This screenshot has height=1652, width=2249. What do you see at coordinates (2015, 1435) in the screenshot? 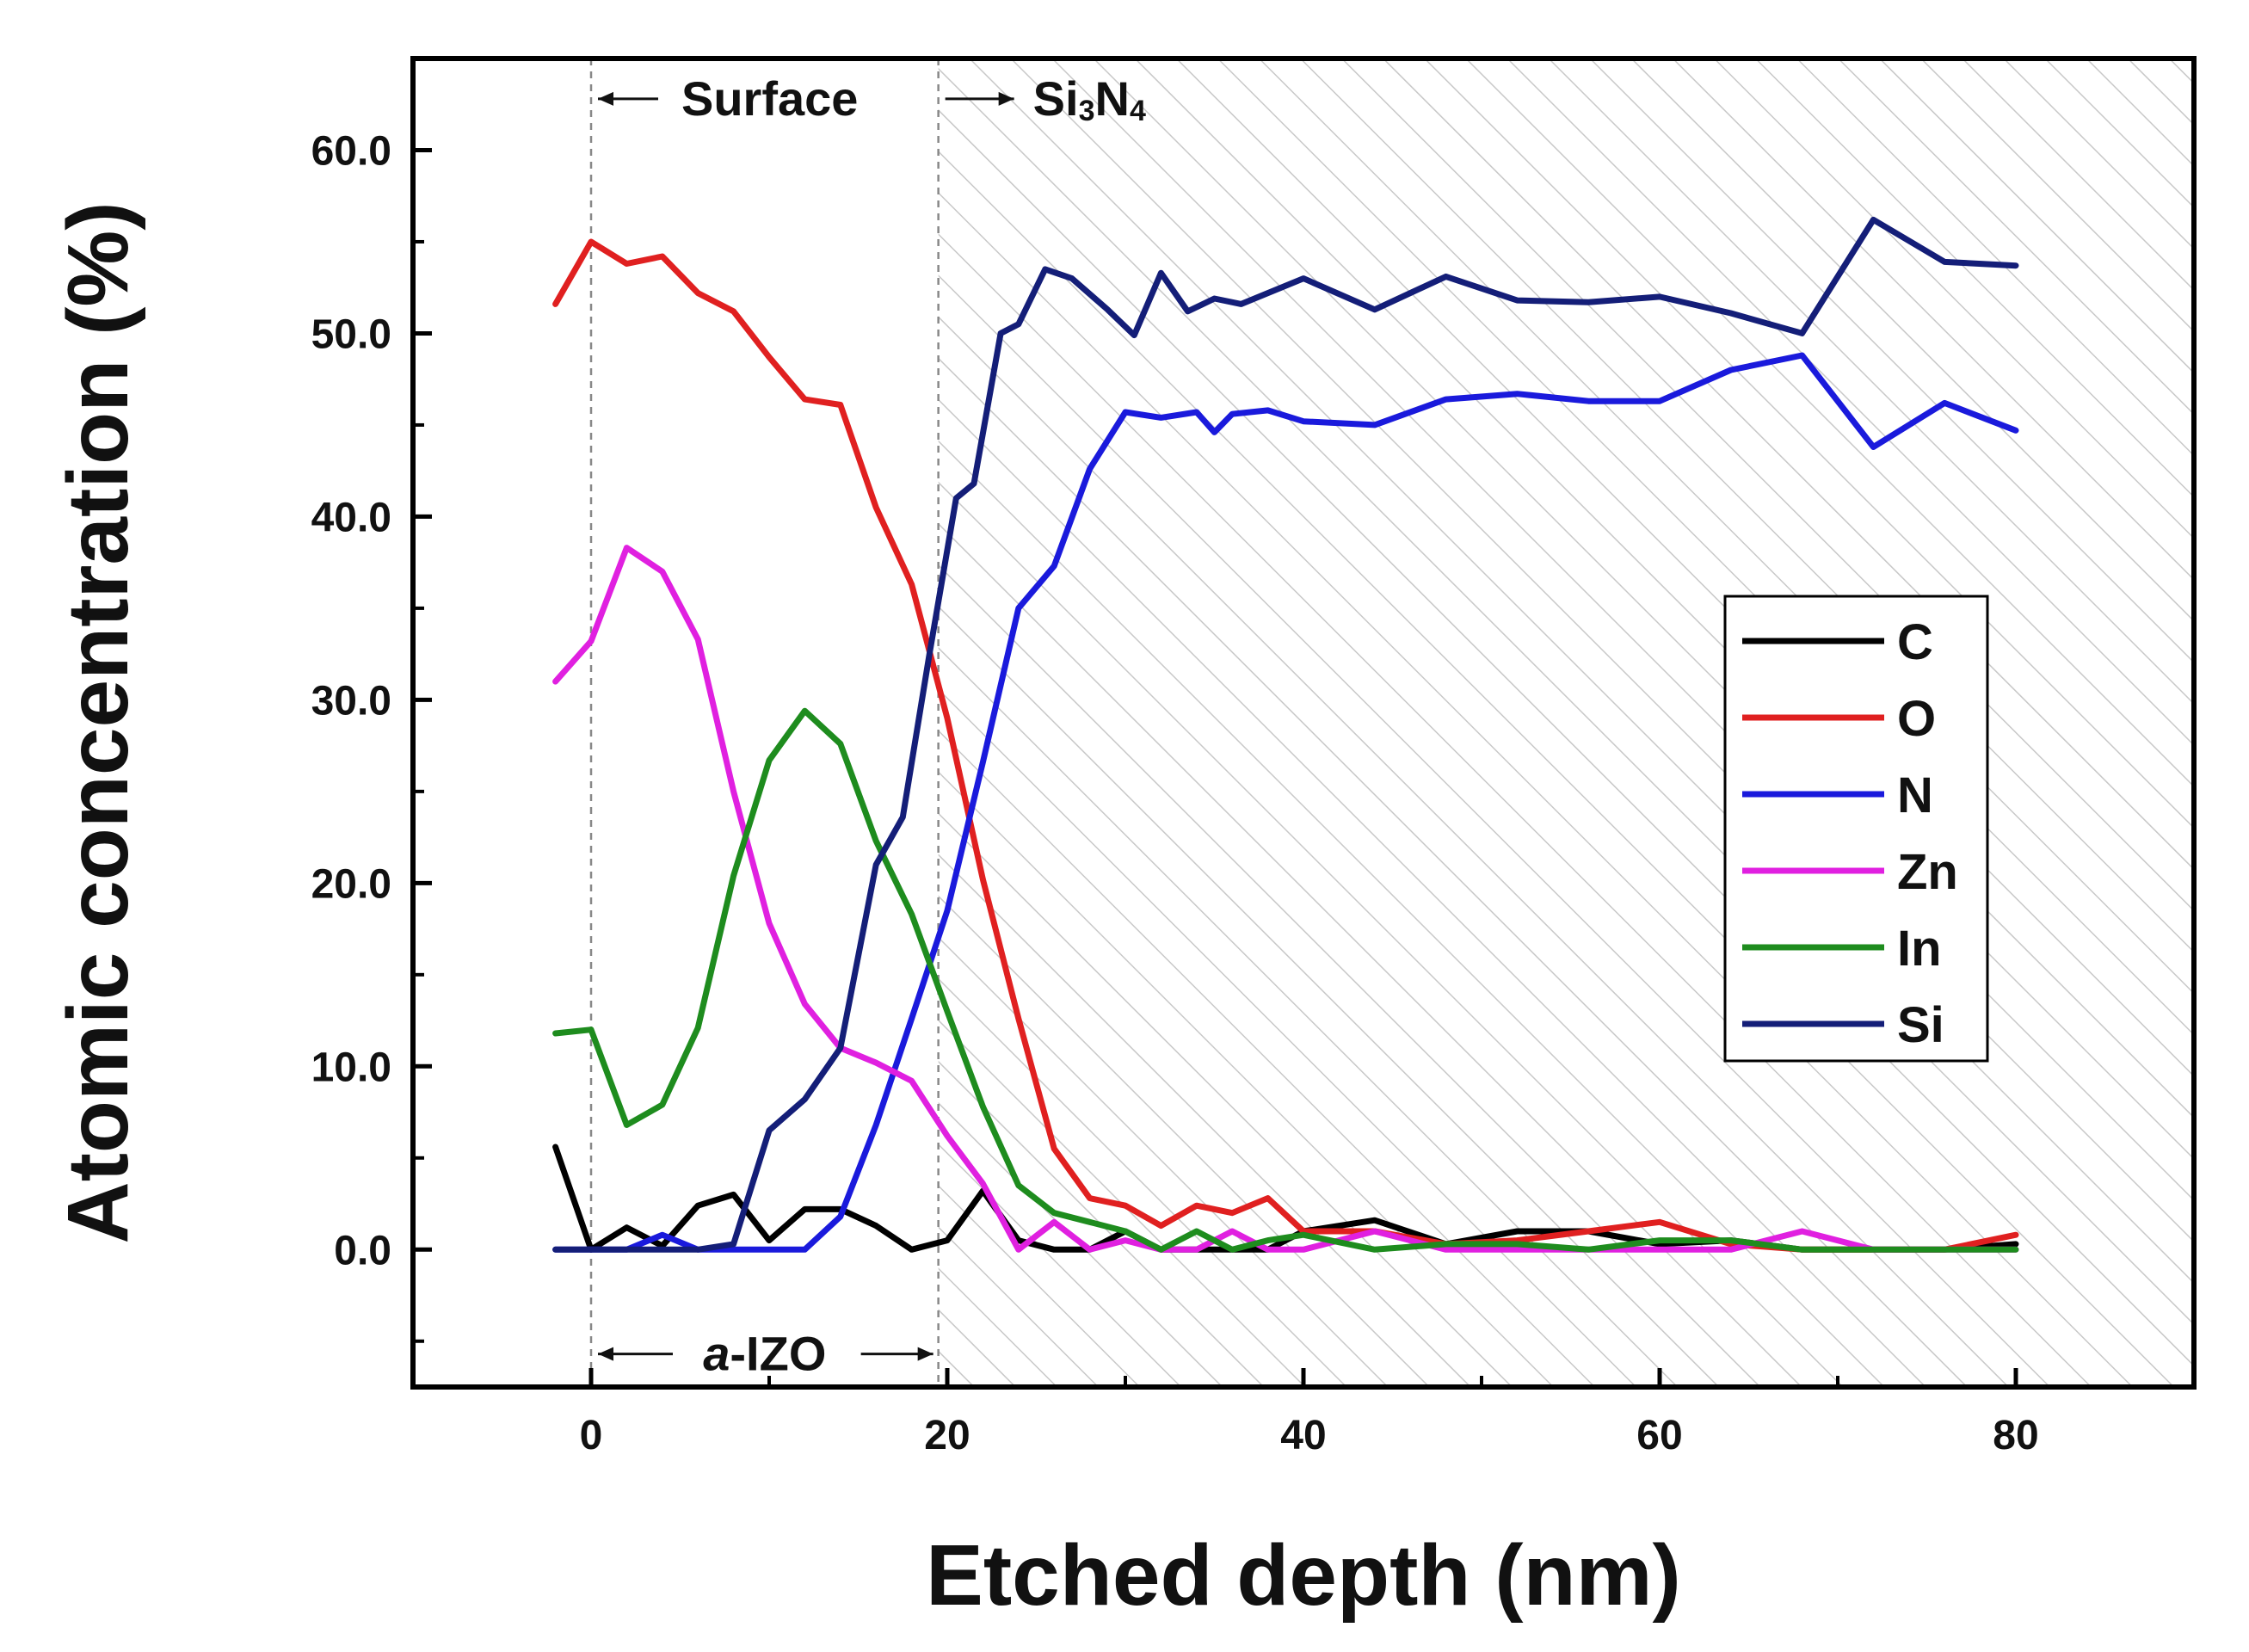
I see `x-tick-label: 80` at bounding box center [2015, 1435].